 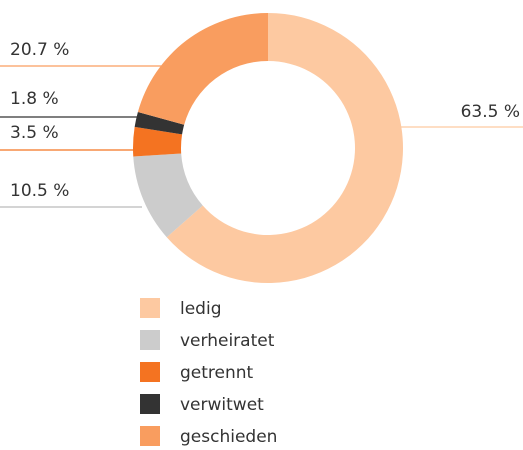 I want to click on legend-label: geschieden, so click(x=228, y=437).